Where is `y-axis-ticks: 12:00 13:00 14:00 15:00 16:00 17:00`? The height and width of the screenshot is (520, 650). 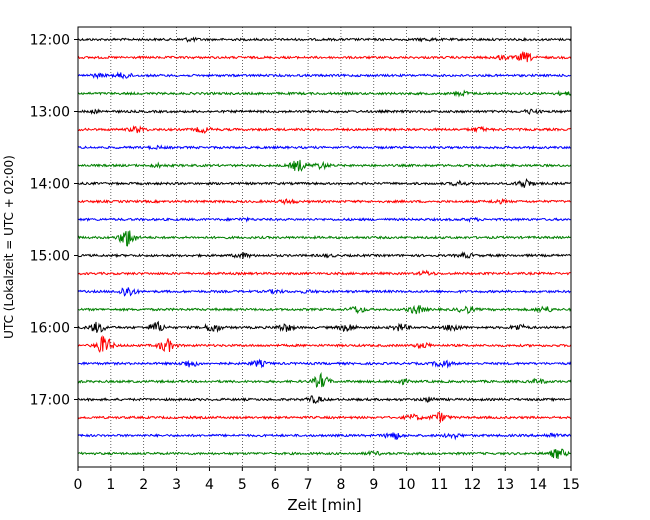
y-axis-ticks: 12:00 13:00 14:00 15:00 16:00 17:00 is located at coordinates (54, 221).